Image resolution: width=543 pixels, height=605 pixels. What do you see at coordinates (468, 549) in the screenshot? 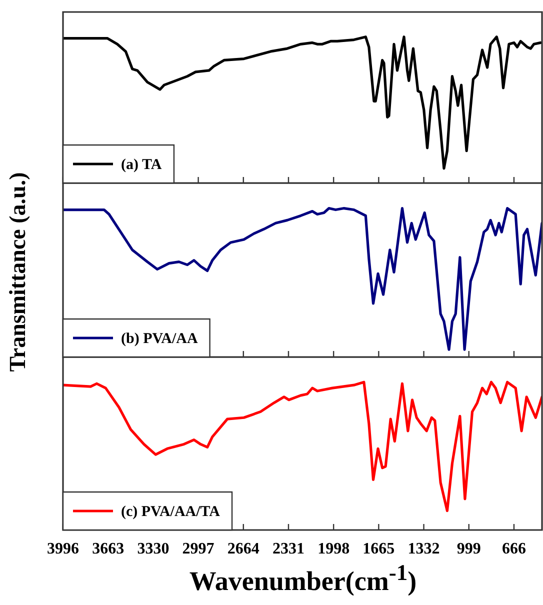
I see `x-tick-label: 999` at bounding box center [468, 549].